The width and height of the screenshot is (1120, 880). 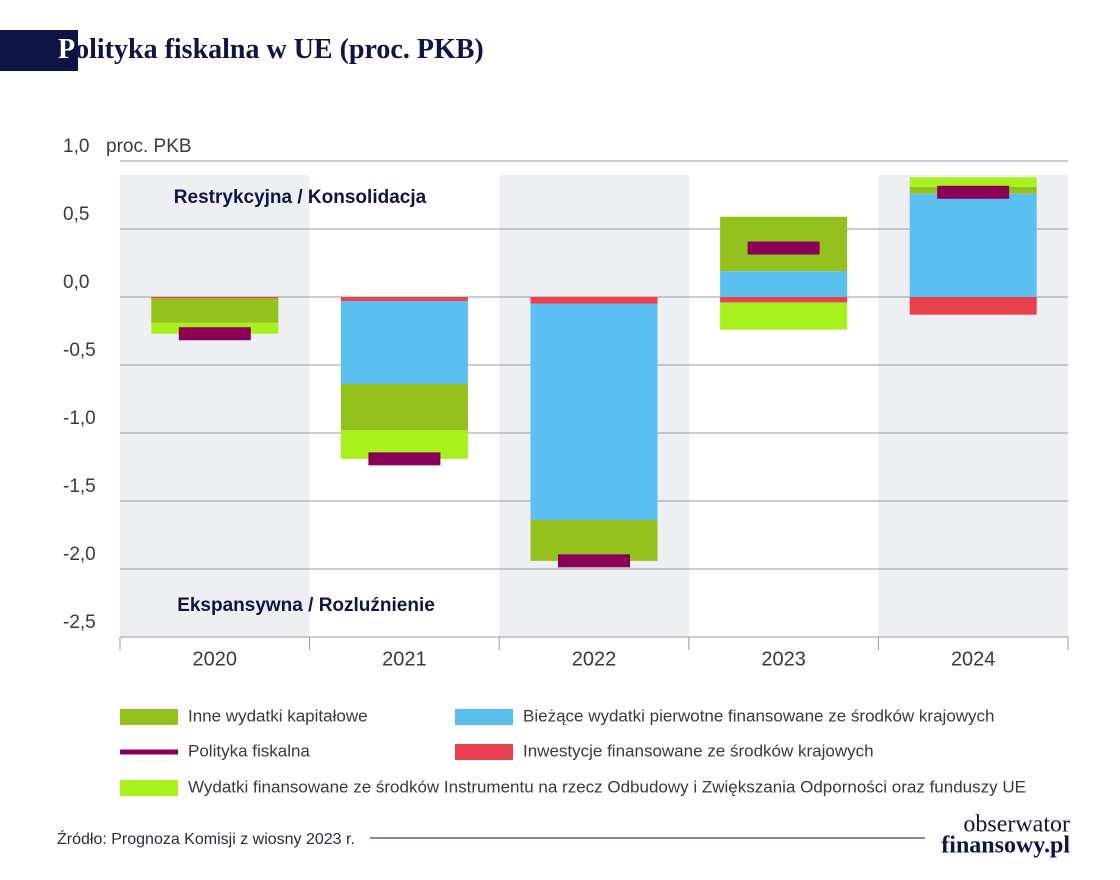 What do you see at coordinates (39, 50) in the screenshot?
I see `title-block` at bounding box center [39, 50].